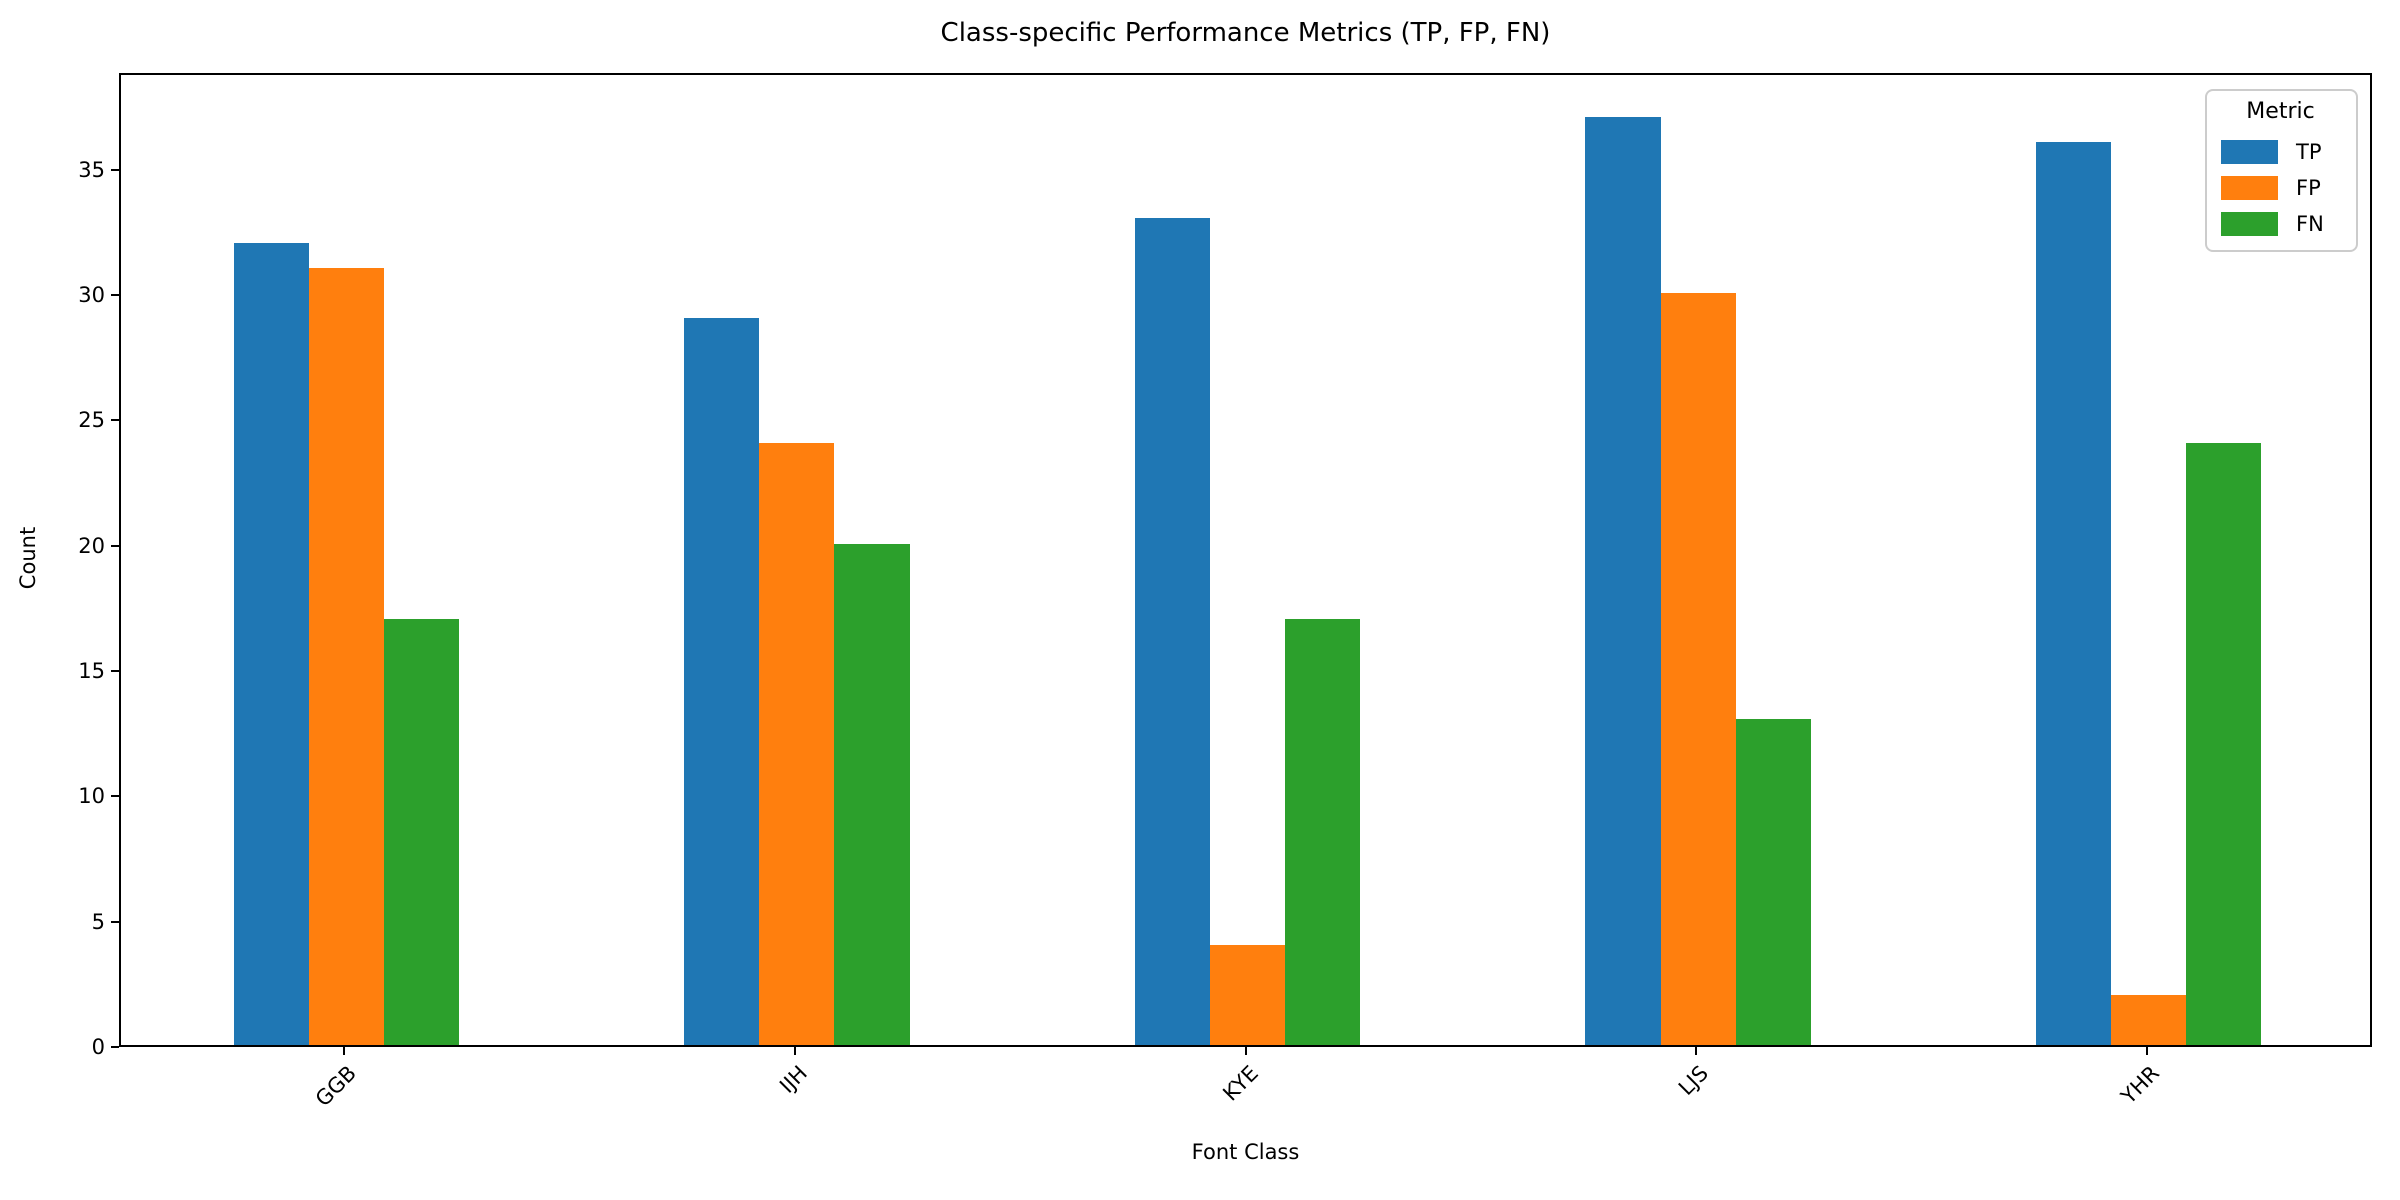  I want to click on y-axis-label: Count, so click(28, 558).